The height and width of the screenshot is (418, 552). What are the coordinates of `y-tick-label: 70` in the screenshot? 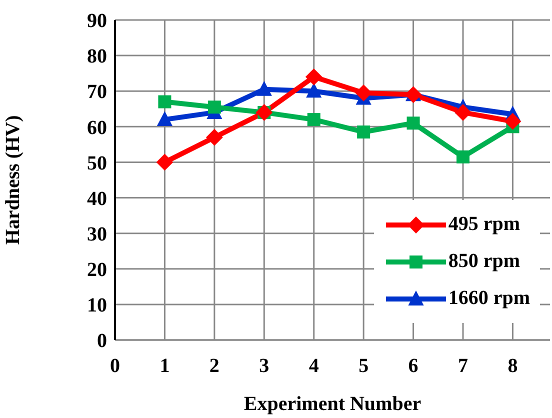 It's located at (97, 92).